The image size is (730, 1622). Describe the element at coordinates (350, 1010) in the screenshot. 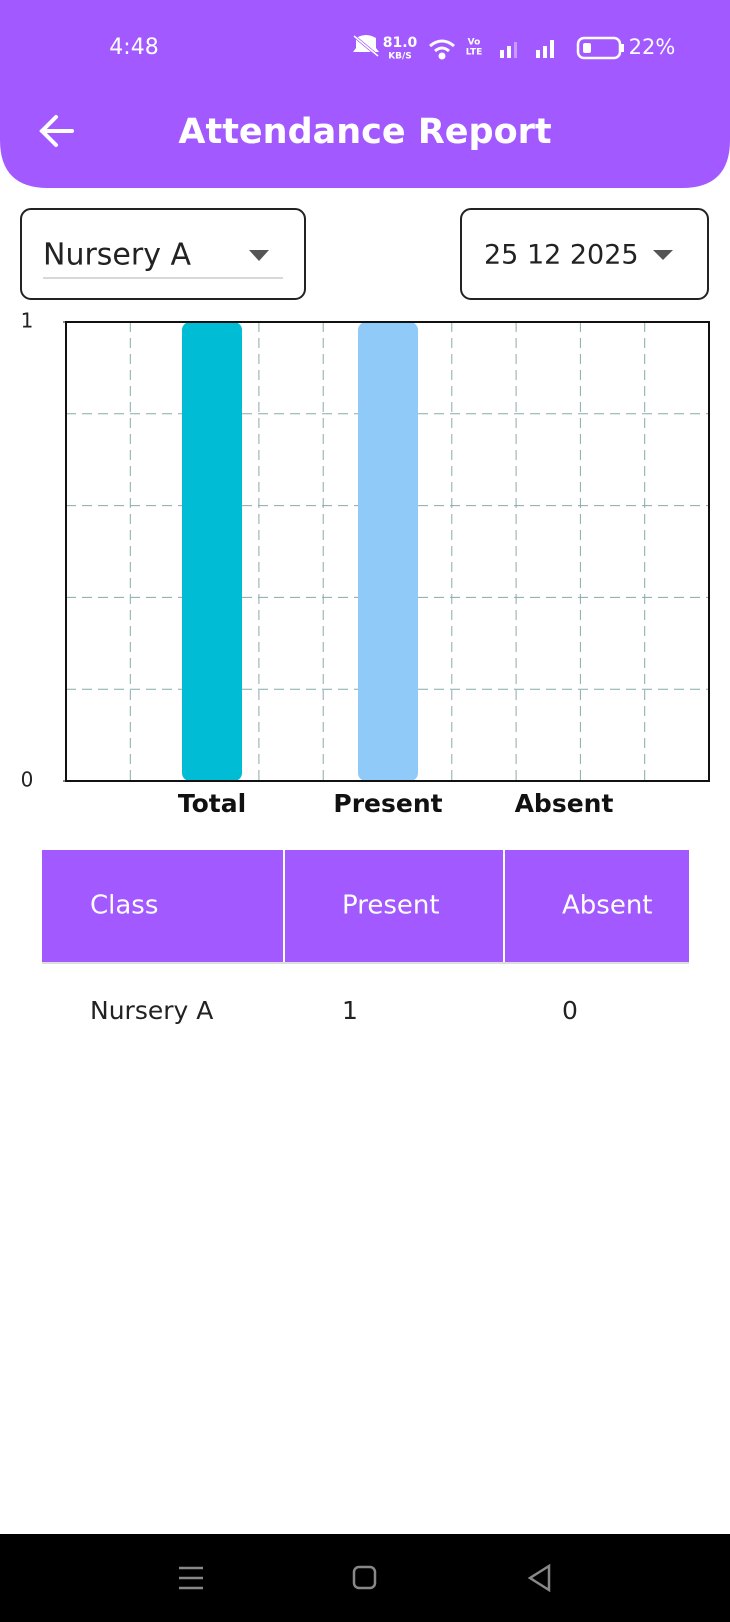

I see `table-cell: 1` at that location.